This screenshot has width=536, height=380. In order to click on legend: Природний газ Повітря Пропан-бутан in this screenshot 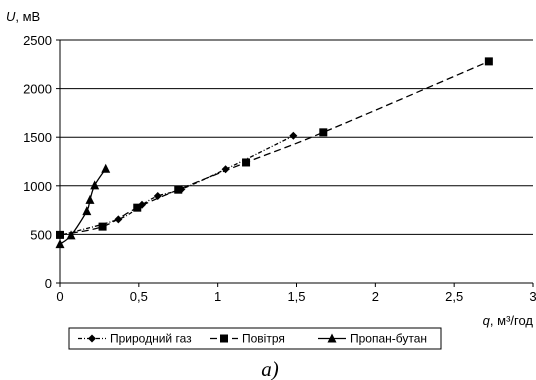, I will do `click(255, 338)`.